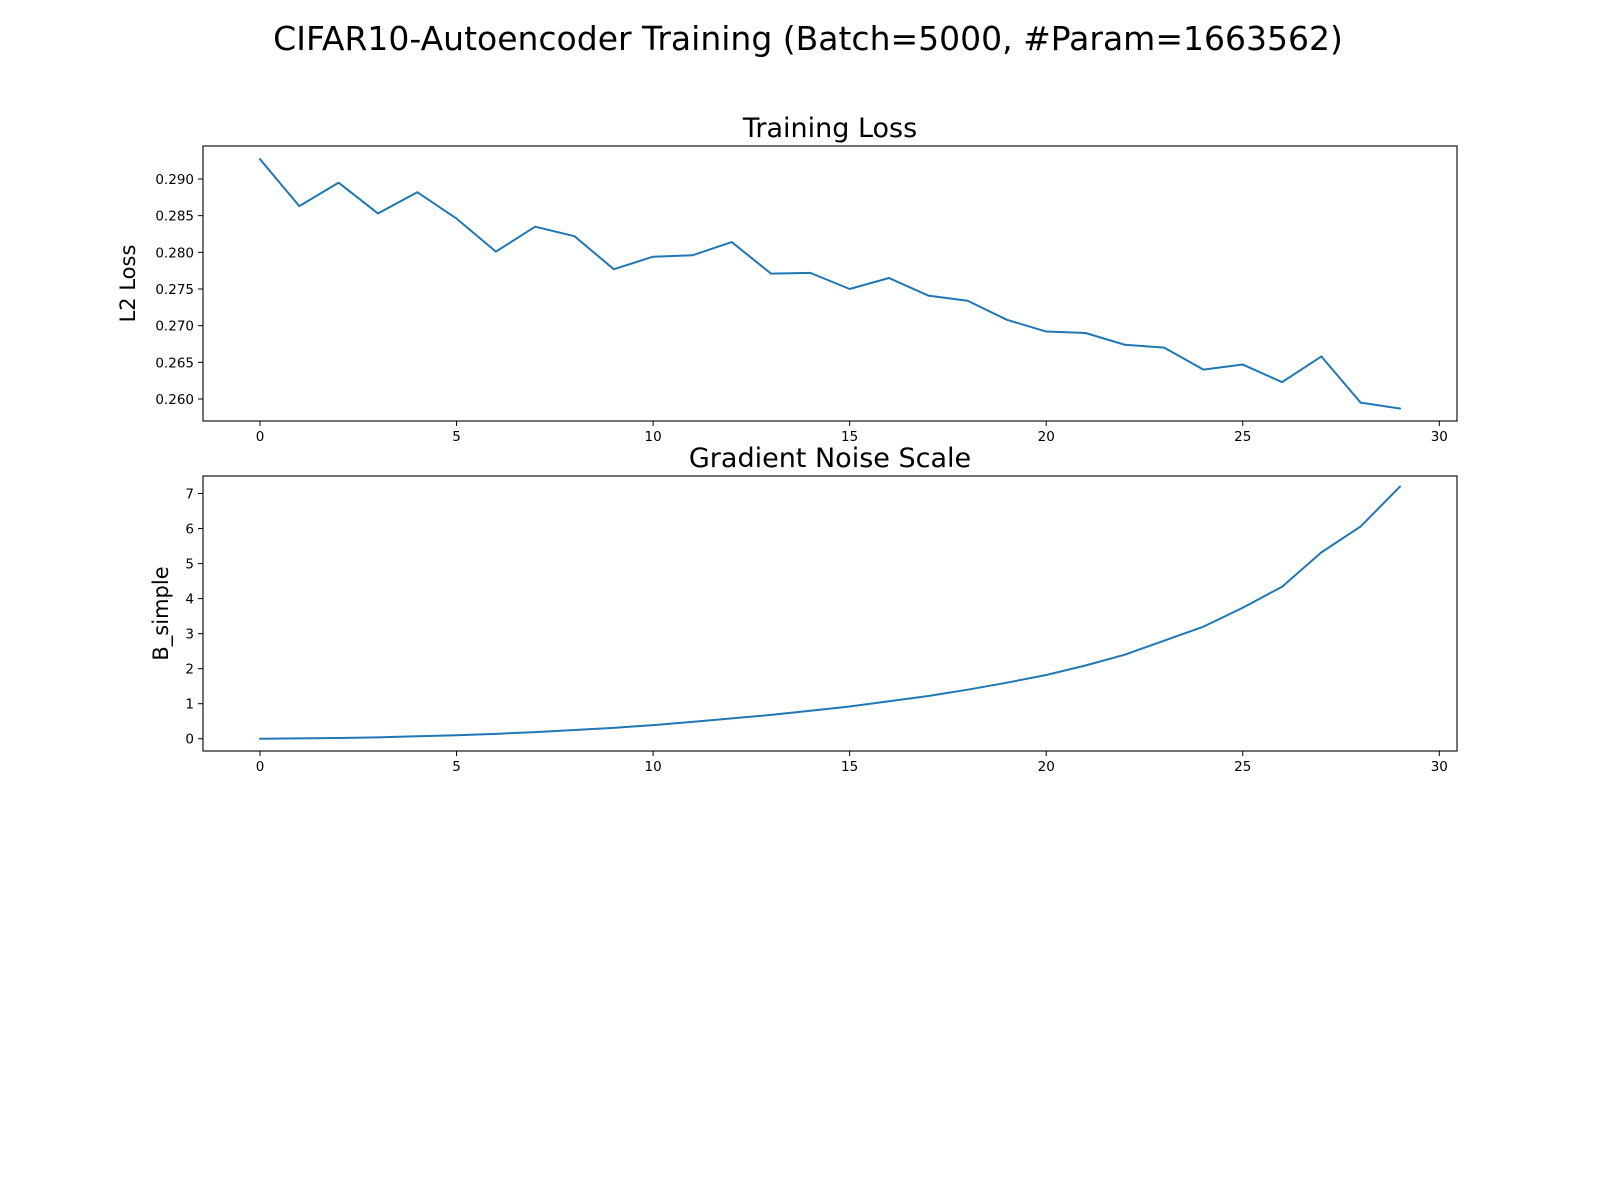 The image size is (1600, 1200). What do you see at coordinates (189, 600) in the screenshot?
I see `gradient-noise-scale-ytick-label: 4` at bounding box center [189, 600].